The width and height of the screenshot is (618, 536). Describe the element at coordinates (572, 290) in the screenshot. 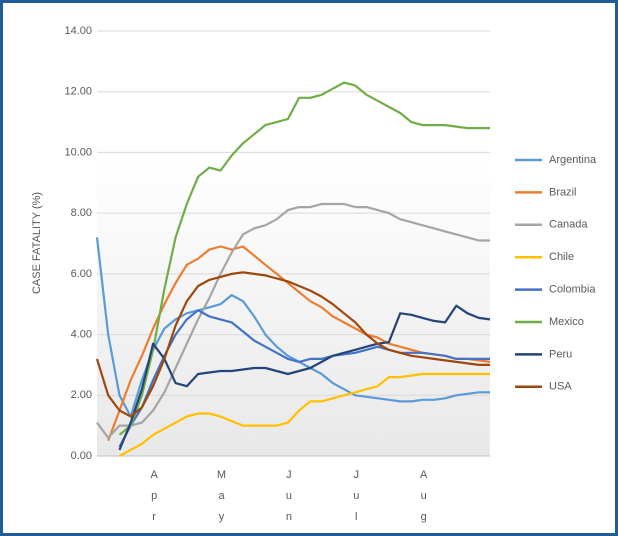

I see `legend-label: Colombia` at that location.